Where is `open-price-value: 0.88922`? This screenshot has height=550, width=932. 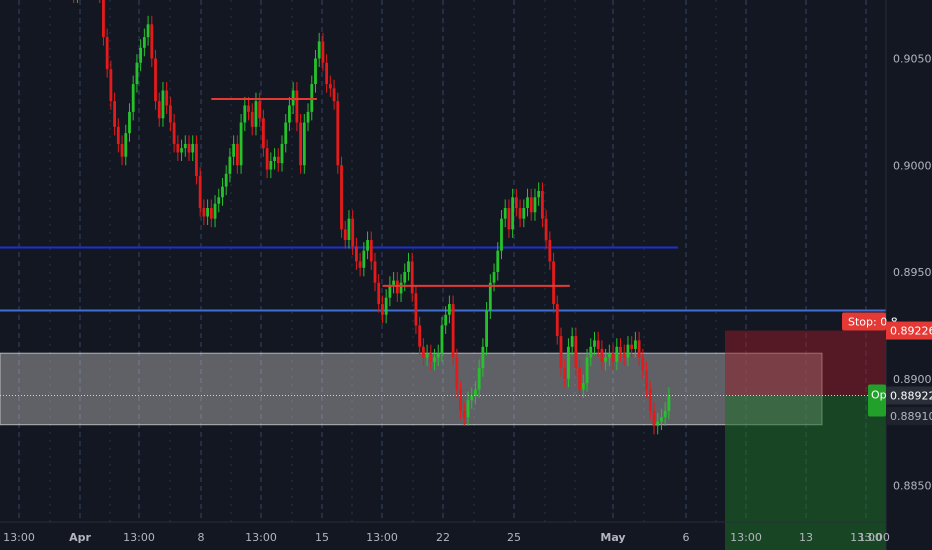 open-price-value: 0.88922 is located at coordinates (911, 395).